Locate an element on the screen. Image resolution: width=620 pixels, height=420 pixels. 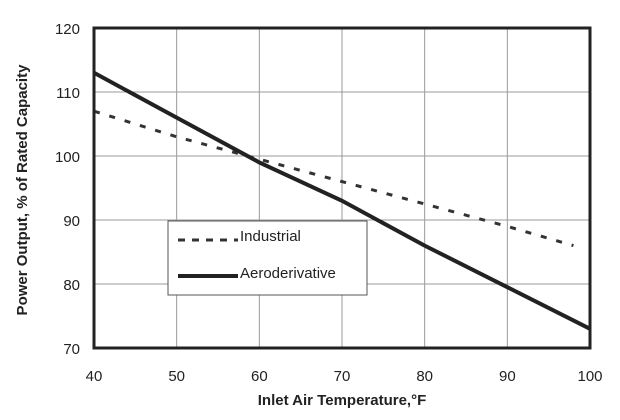
legend-label-industrial: Industrial is located at coordinates (270, 236).